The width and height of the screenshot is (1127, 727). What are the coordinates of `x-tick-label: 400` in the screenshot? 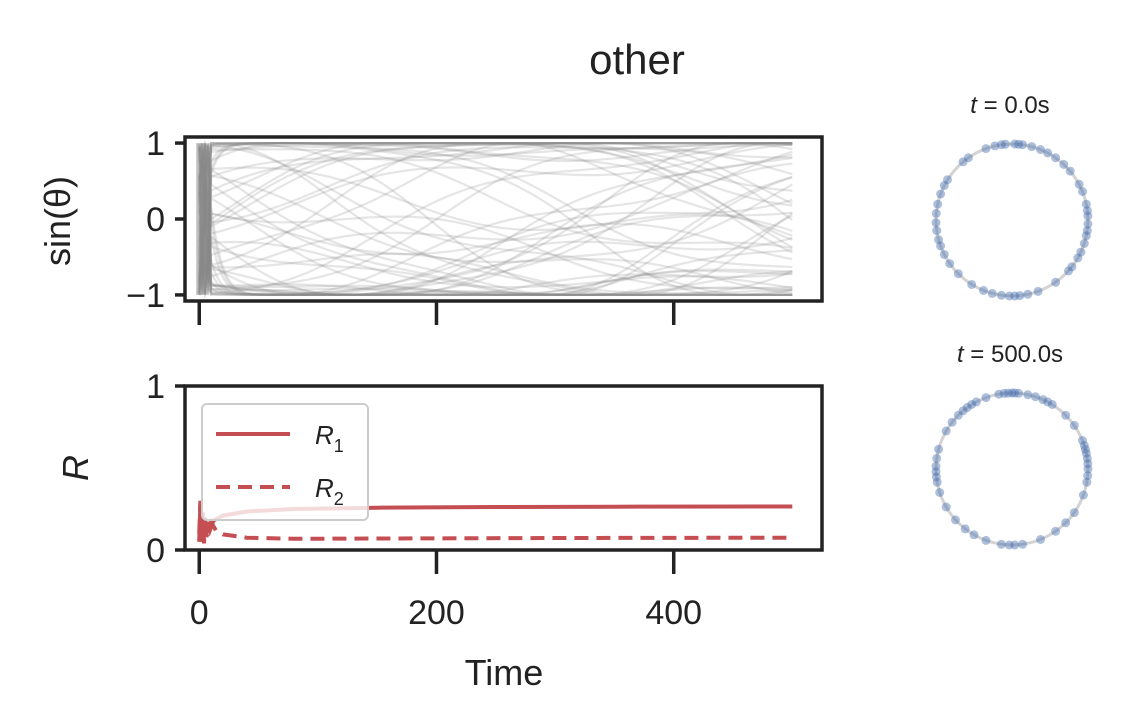 It's located at (673, 613).